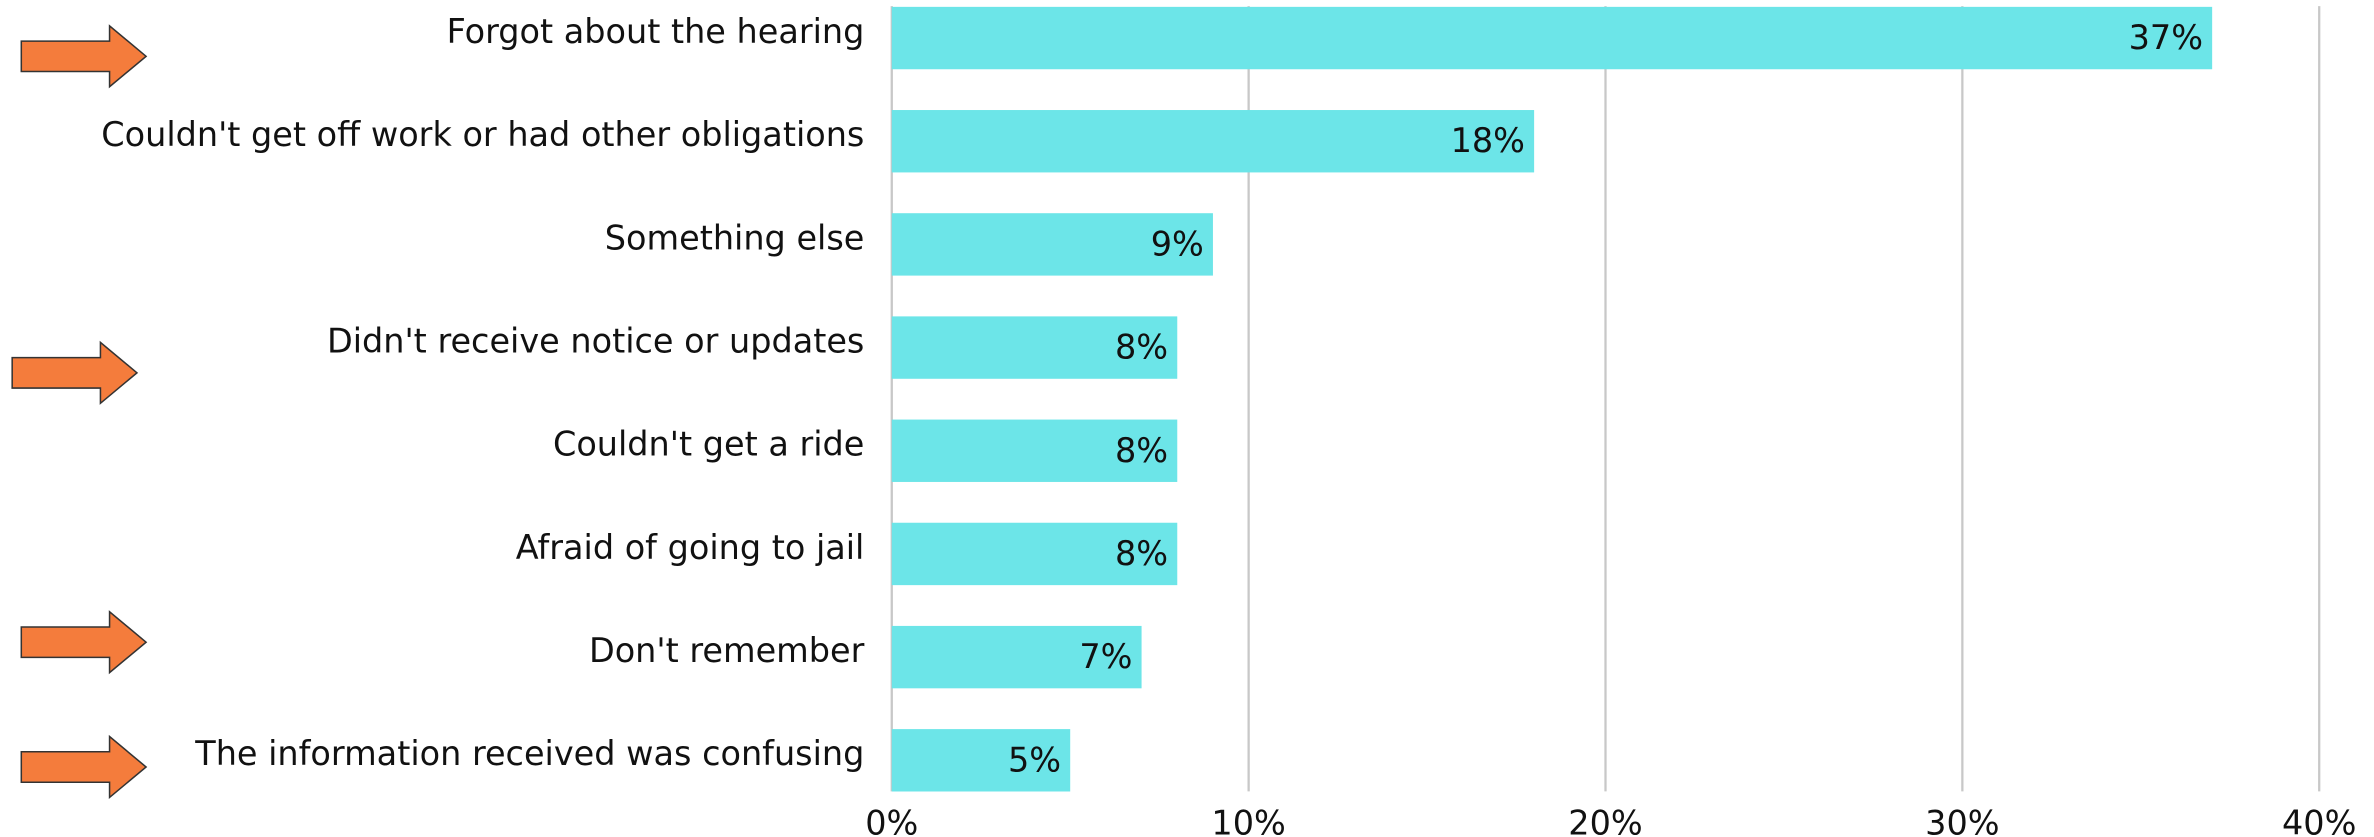  I want to click on data-label: 5%, so click(1034, 759).